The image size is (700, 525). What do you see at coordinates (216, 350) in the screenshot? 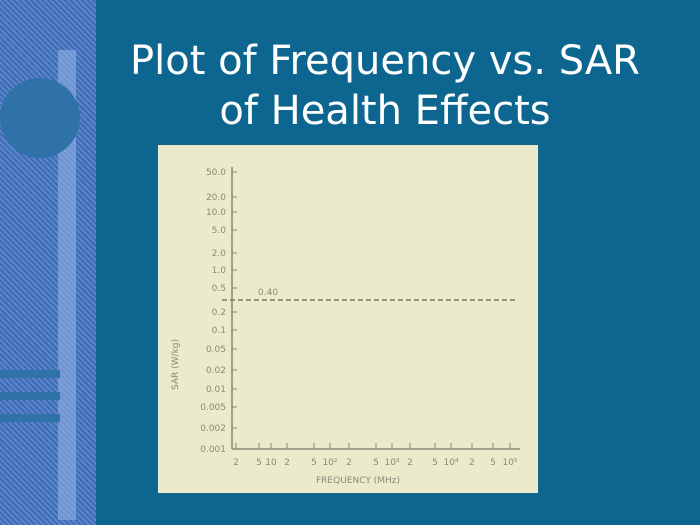
I see `y-tick-label: 0.05` at bounding box center [216, 350].